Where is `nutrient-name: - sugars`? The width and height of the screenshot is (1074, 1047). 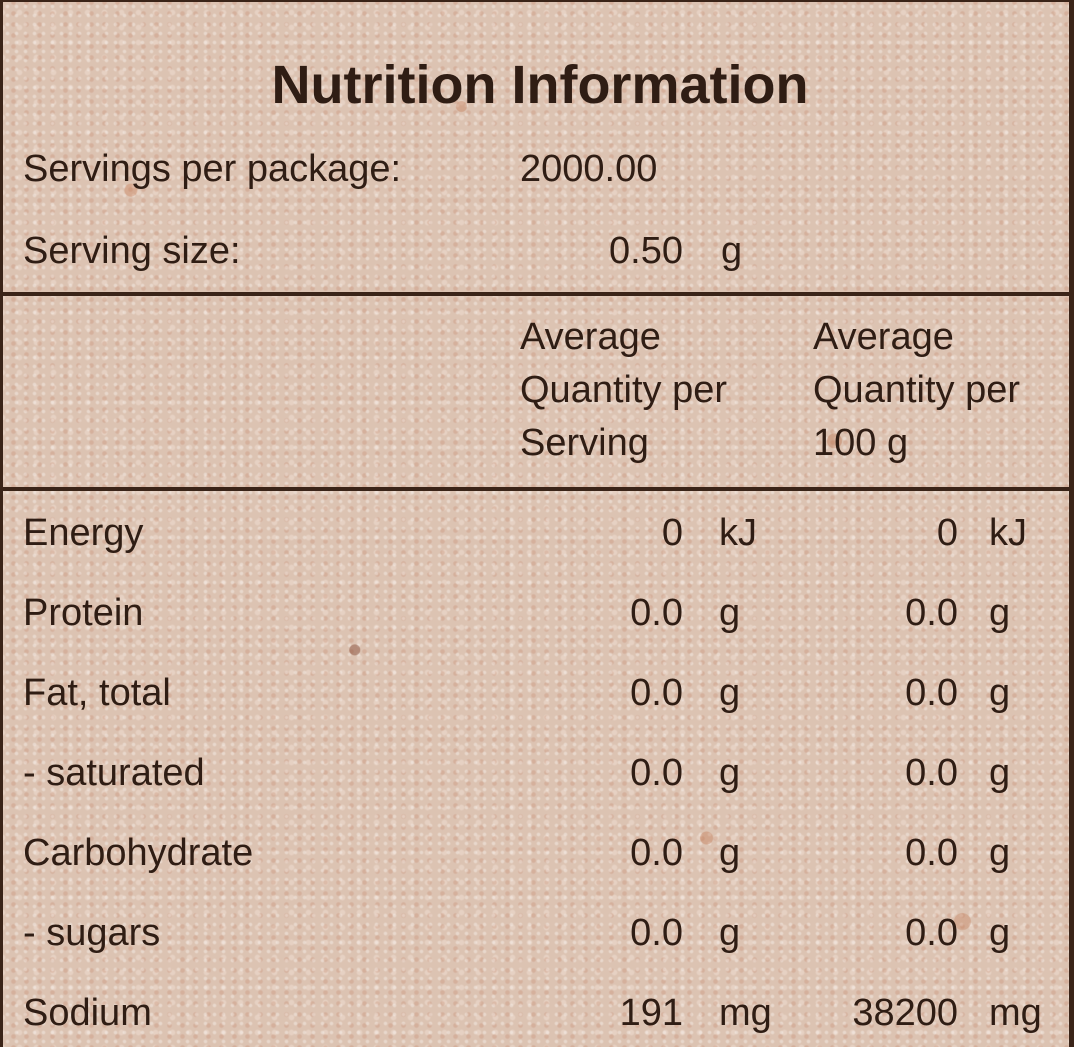
nutrient-name: - sugars is located at coordinates (92, 933).